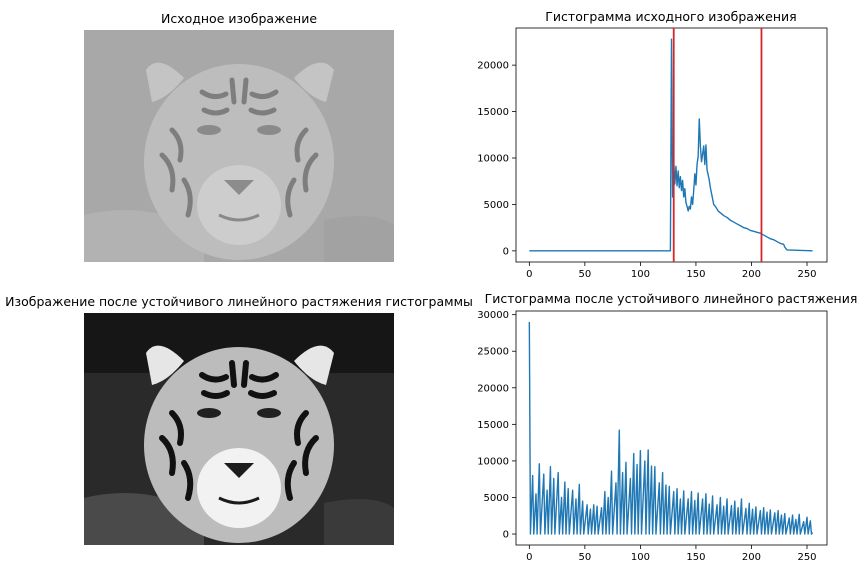 The width and height of the screenshot is (864, 576). Describe the element at coordinates (239, 18) in the screenshot. I see `original-image-title: Исходное изображение` at that location.